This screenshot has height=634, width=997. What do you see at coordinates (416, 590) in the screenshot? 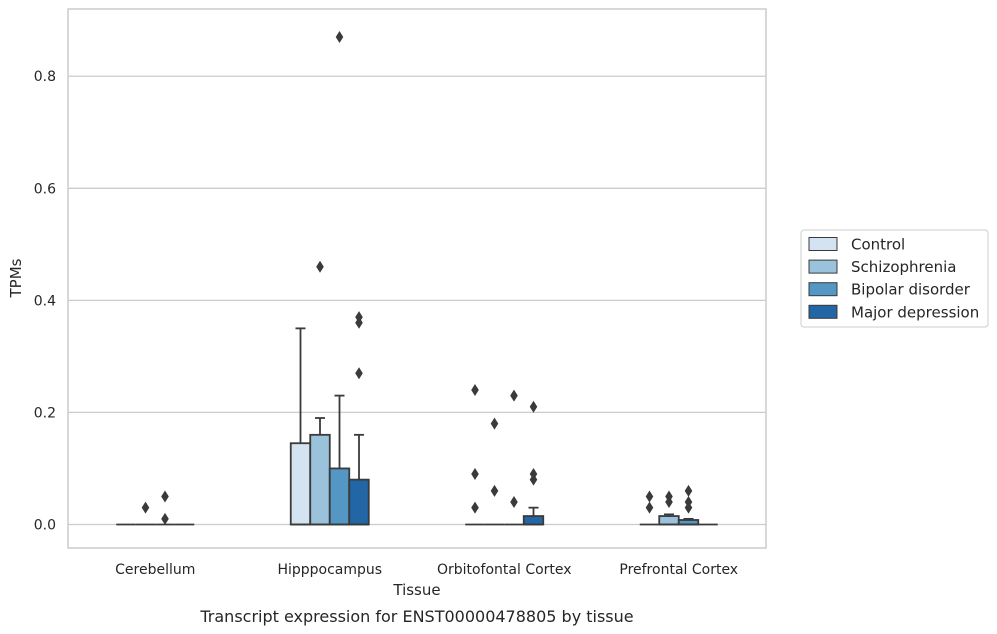
I see `x-axis-title: Tissue` at bounding box center [416, 590].